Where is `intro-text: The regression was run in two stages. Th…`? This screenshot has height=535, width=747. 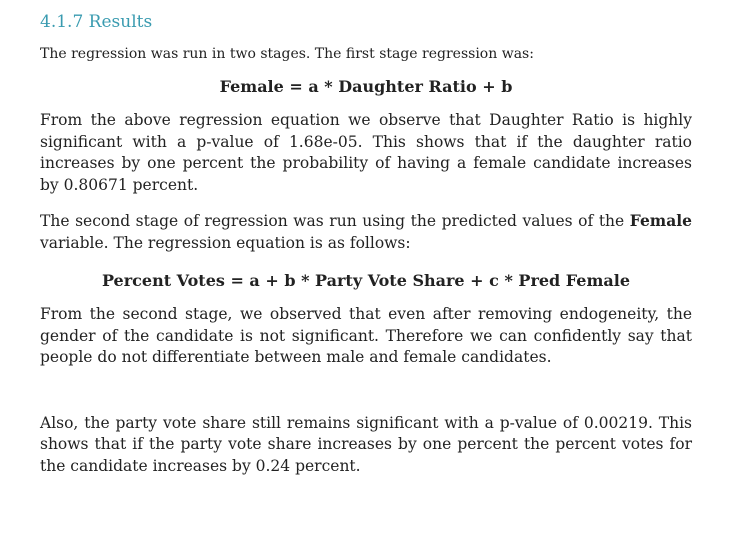 intro-text: The regression was run in two stages. Th… is located at coordinates (287, 54).